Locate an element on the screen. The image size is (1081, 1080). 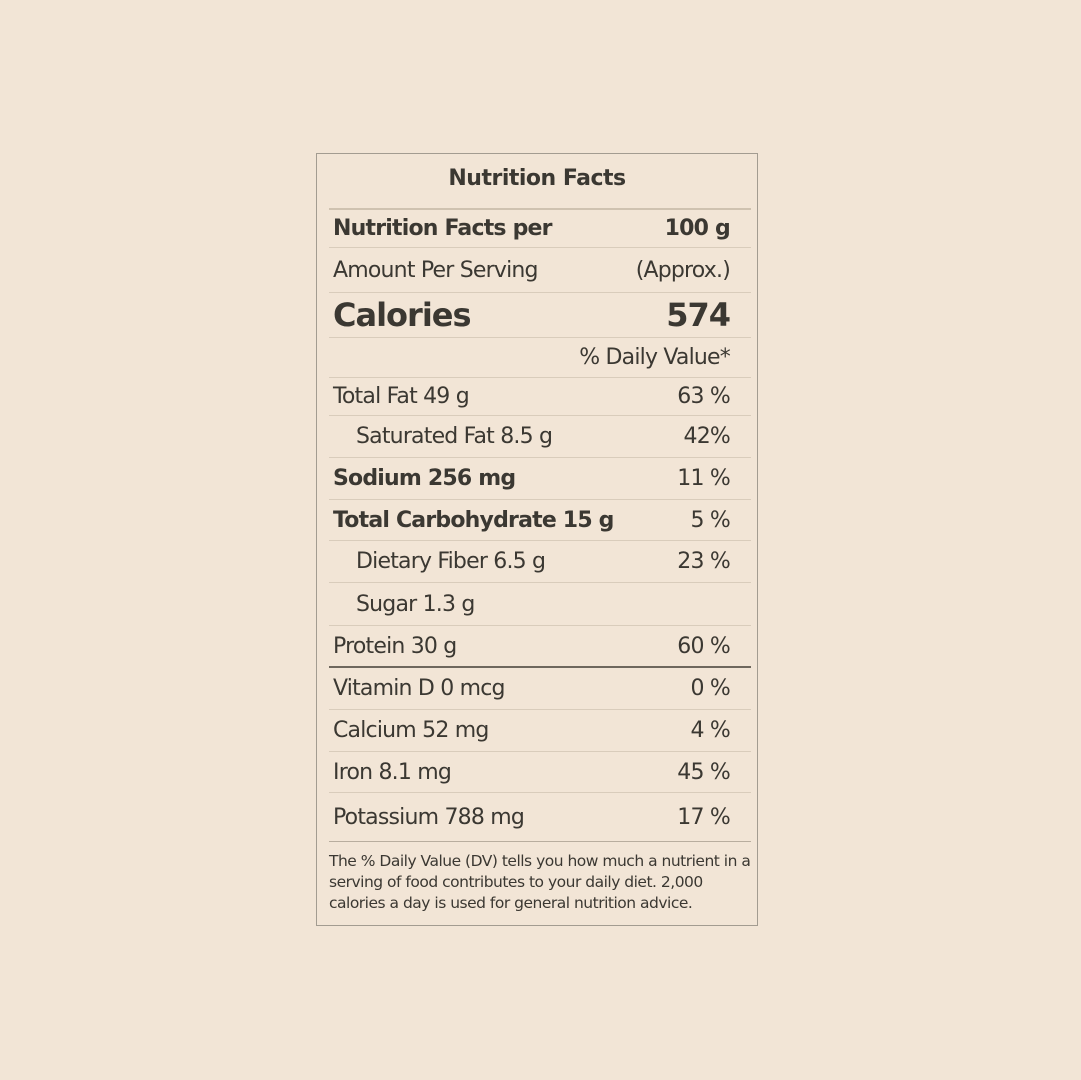
nutrient-label: Dietary Fiber 6.5 g is located at coordinates (451, 561).